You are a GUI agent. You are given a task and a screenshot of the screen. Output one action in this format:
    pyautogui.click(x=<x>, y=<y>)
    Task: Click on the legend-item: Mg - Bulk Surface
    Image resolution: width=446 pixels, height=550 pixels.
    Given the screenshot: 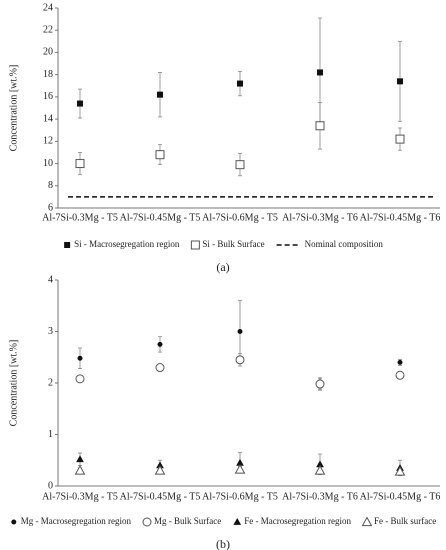 What is the action you would take?
    pyautogui.click(x=181, y=521)
    